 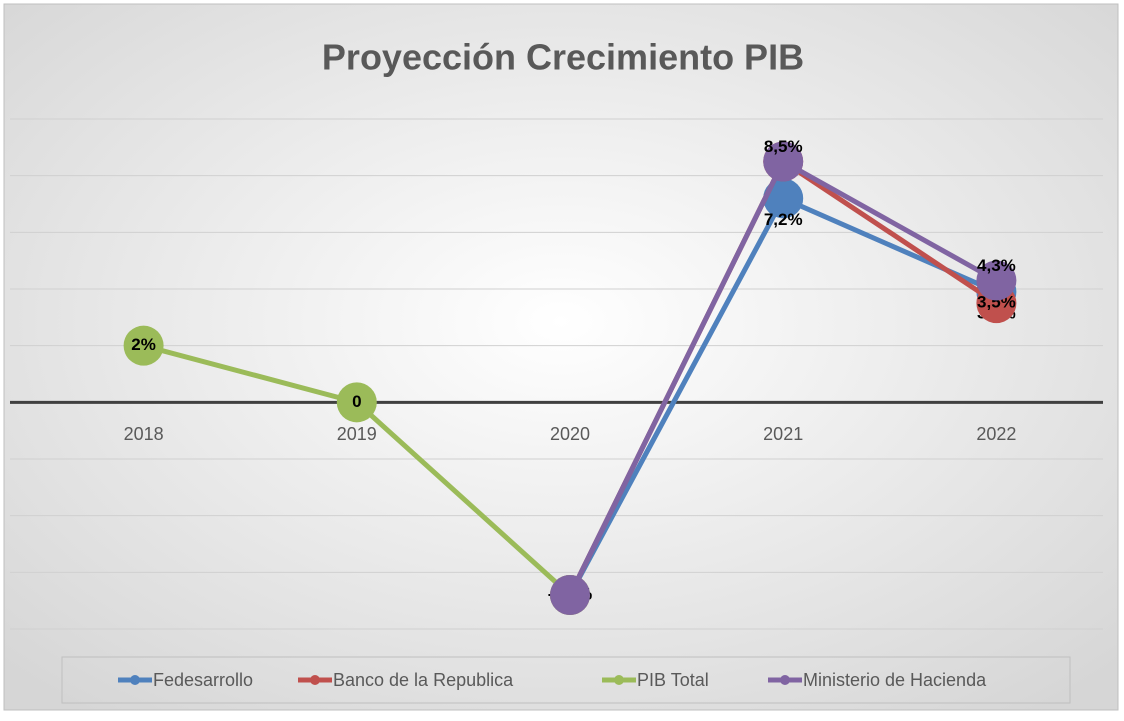 What do you see at coordinates (996, 434) in the screenshot?
I see `x-tick-label: 2022` at bounding box center [996, 434].